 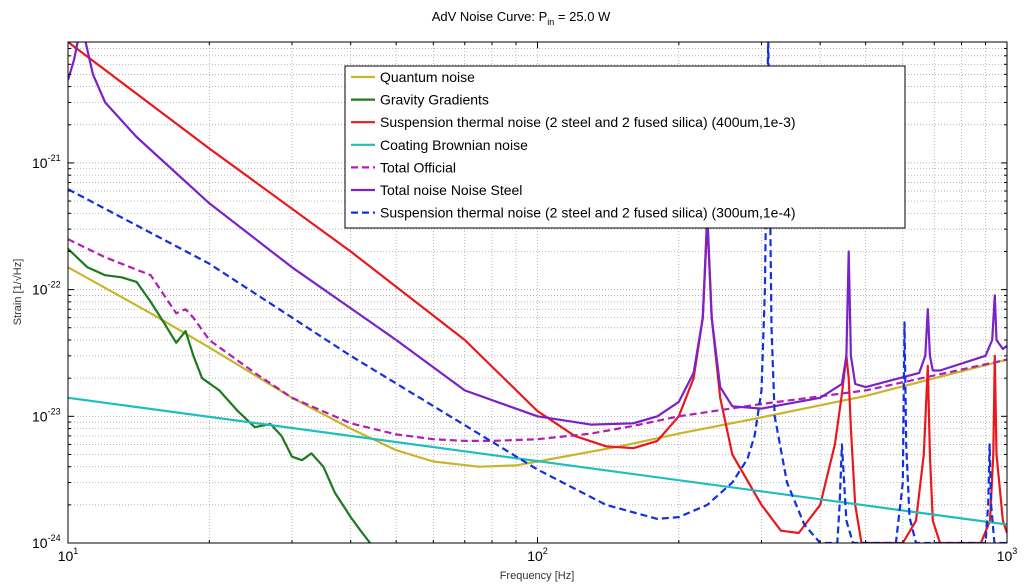 What do you see at coordinates (537, 576) in the screenshot?
I see `x-axis-label: Frequency [Hz]` at bounding box center [537, 576].